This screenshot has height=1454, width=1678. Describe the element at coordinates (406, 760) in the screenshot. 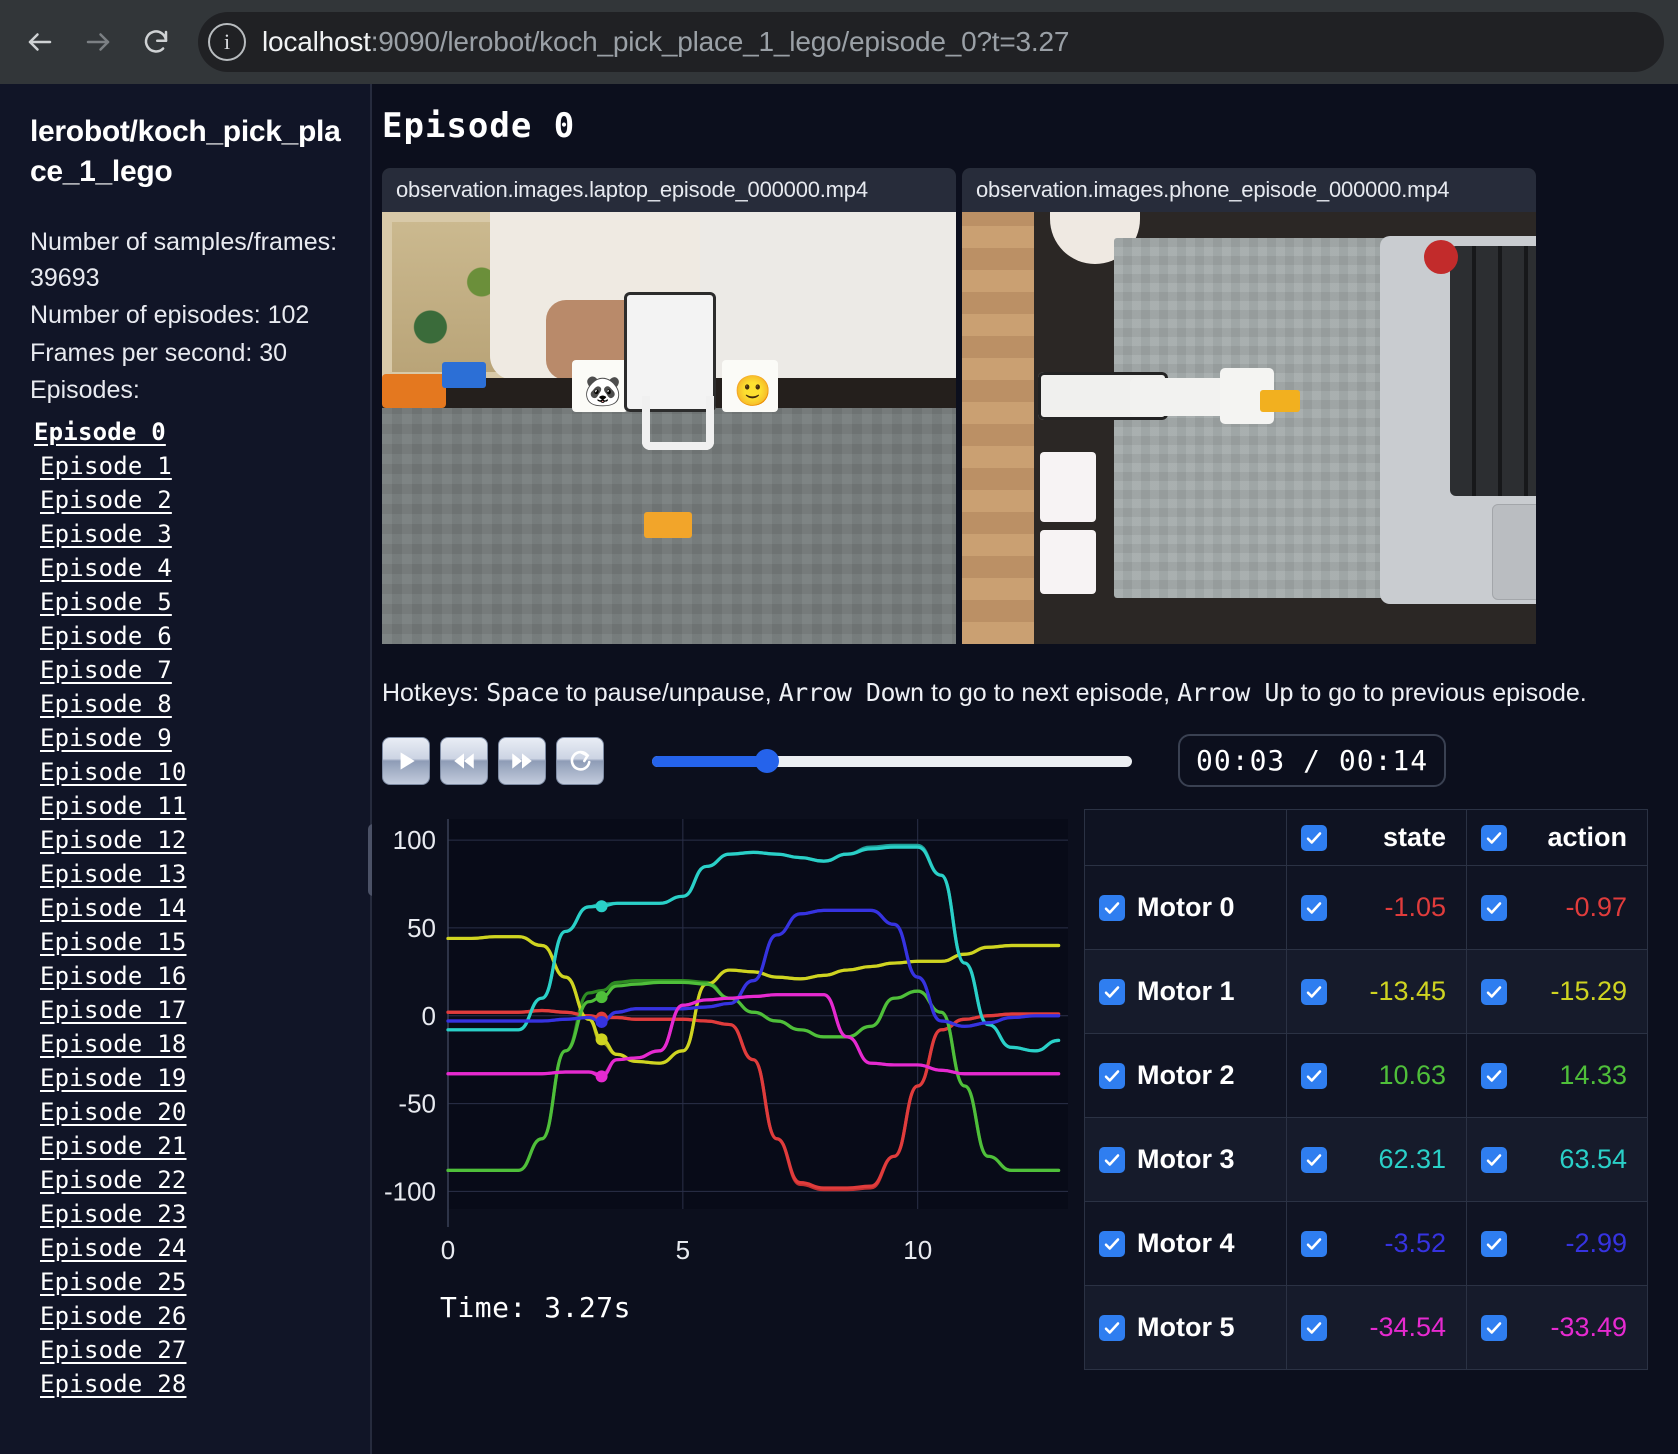

I see `play-button` at that location.